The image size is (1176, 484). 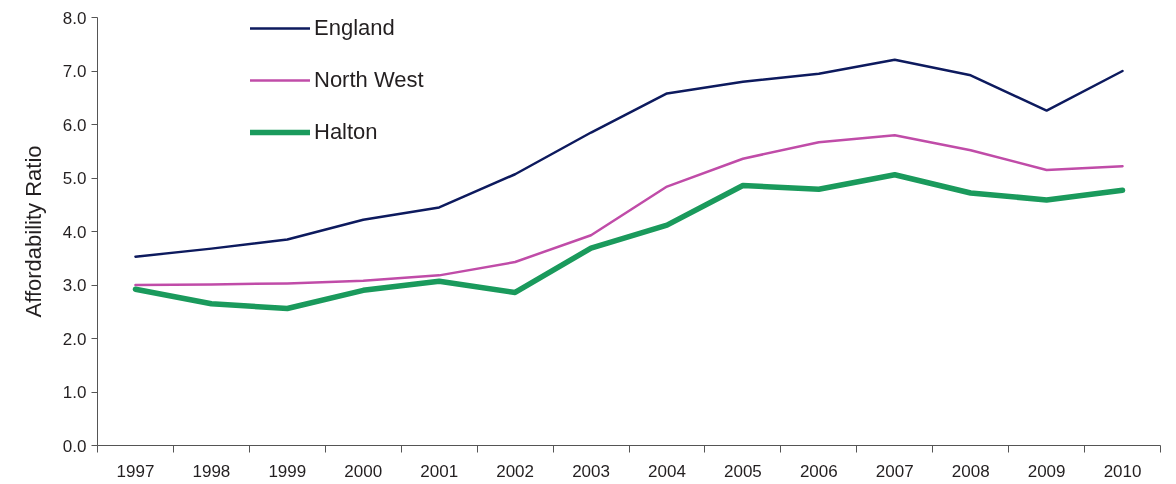 I want to click on y-tick-label: 3.0, so click(x=74, y=285).